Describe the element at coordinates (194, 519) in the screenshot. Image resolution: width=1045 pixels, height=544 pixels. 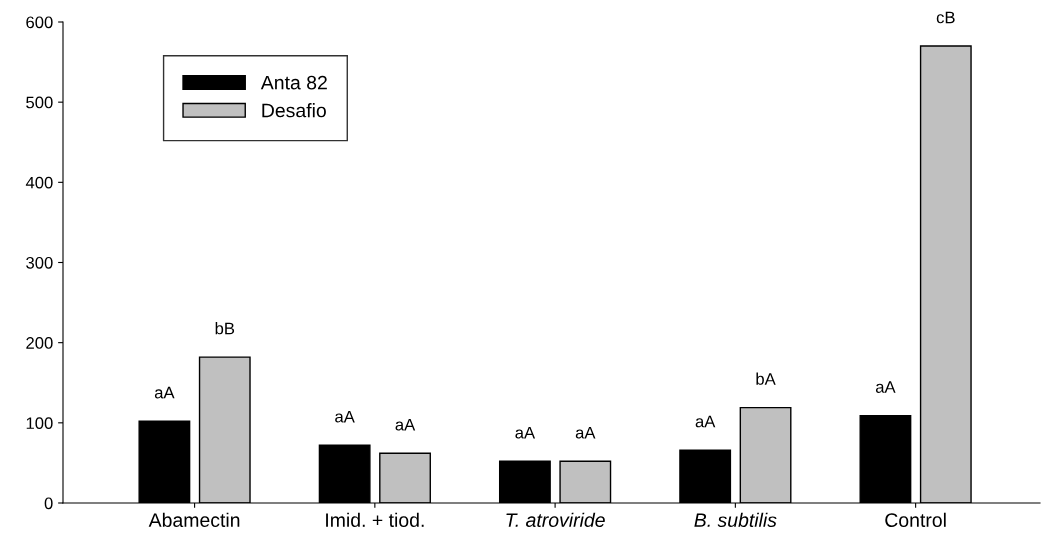
I see `x-tick-label: Abamectin` at that location.